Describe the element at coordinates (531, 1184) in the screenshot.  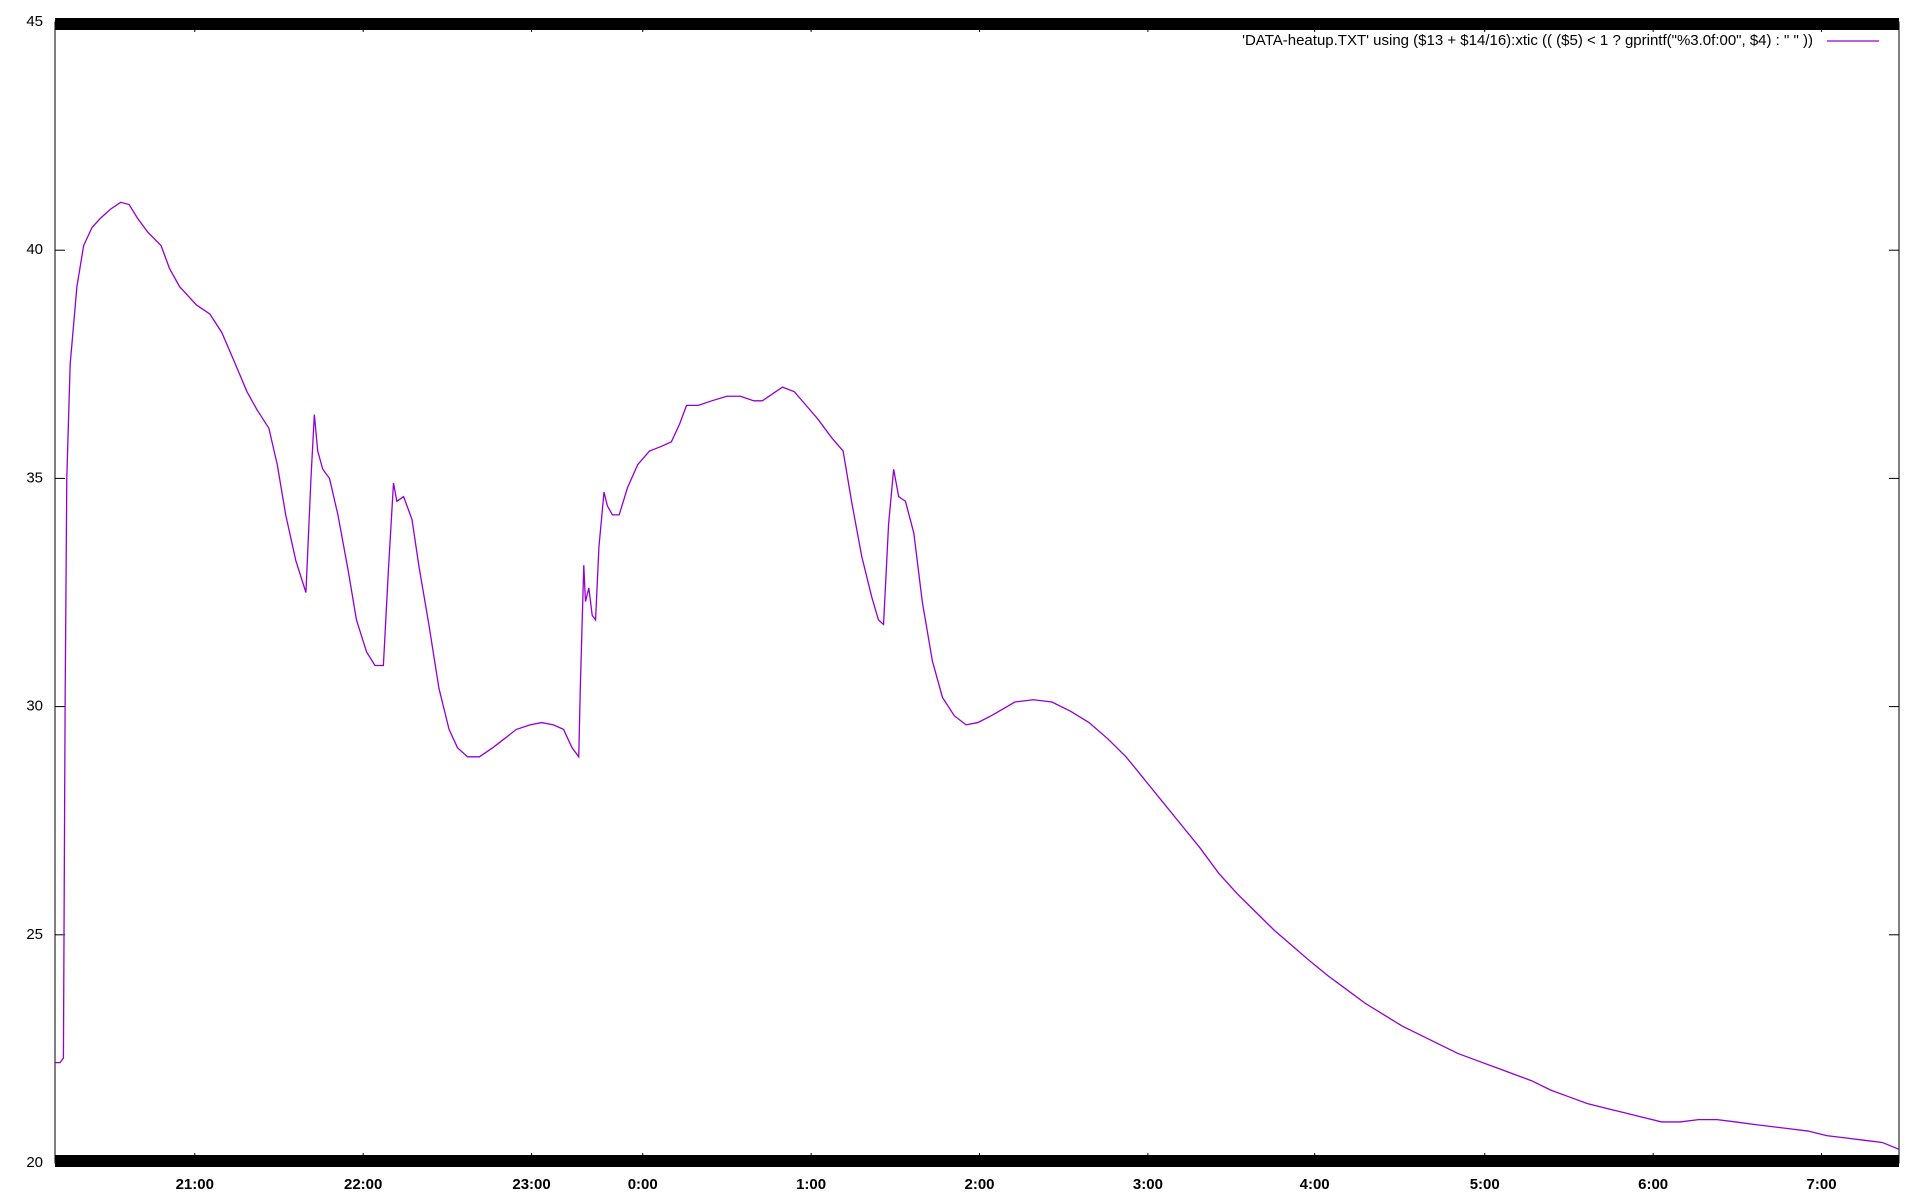
I see `x-tick-label: 23:00` at that location.